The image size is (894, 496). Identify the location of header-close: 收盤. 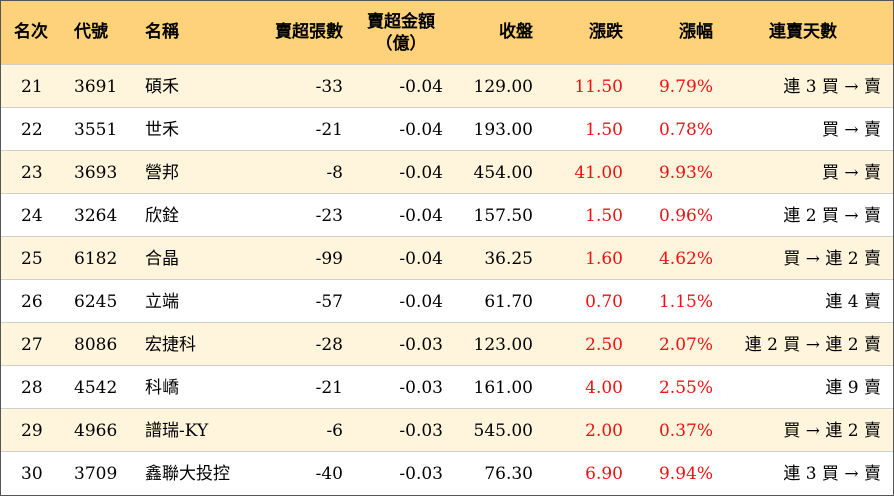
(516, 32).